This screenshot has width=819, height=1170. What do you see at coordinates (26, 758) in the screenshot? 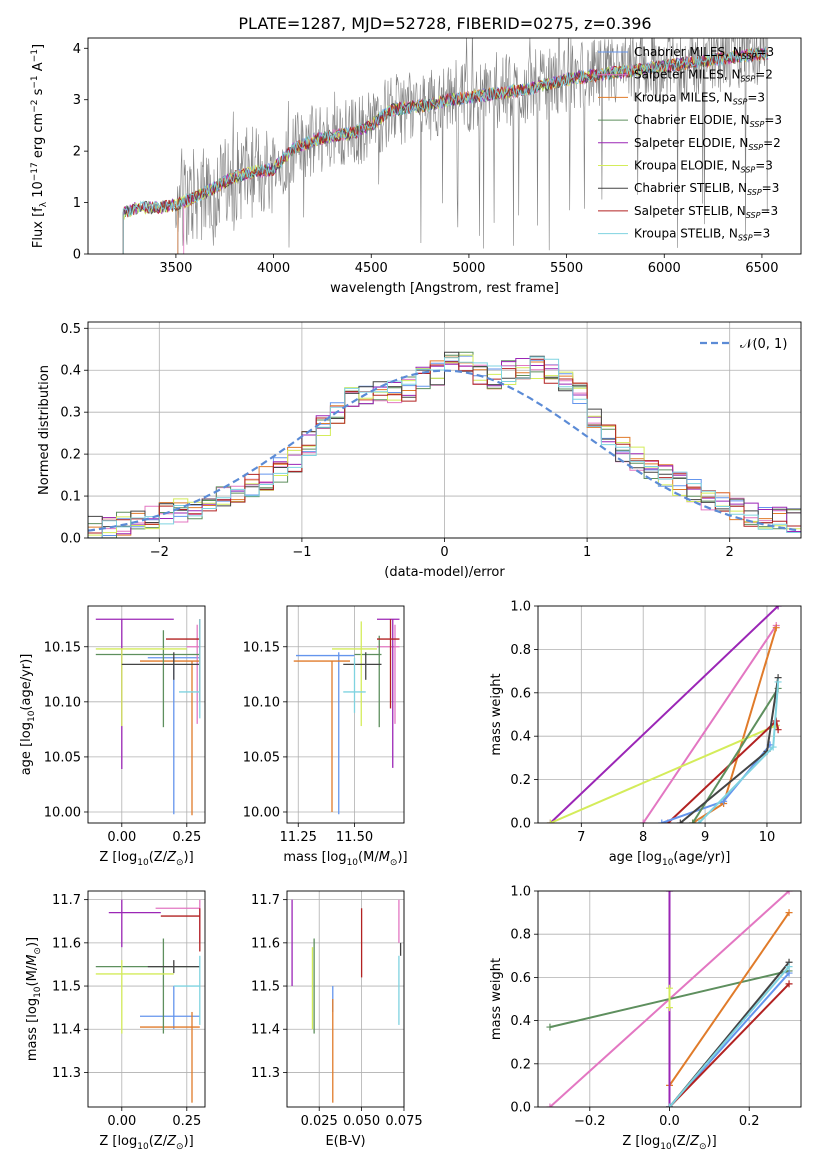
I see `label-part: age [` at bounding box center [26, 758].